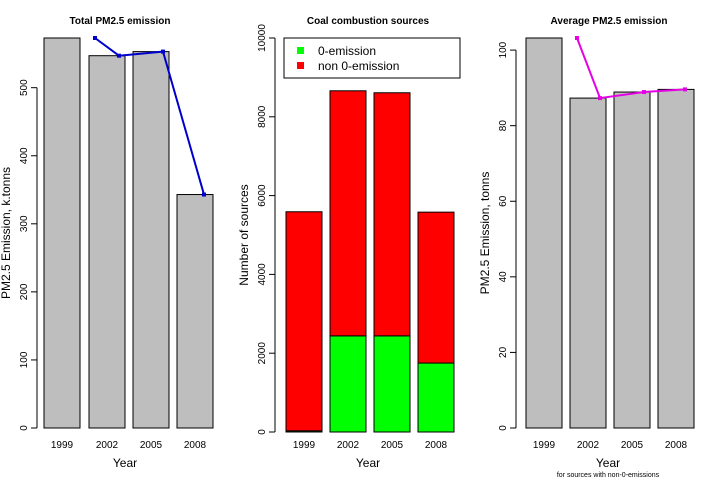  Describe the element at coordinates (262, 353) in the screenshot. I see `y-tick-label-2000: 2000` at that location.